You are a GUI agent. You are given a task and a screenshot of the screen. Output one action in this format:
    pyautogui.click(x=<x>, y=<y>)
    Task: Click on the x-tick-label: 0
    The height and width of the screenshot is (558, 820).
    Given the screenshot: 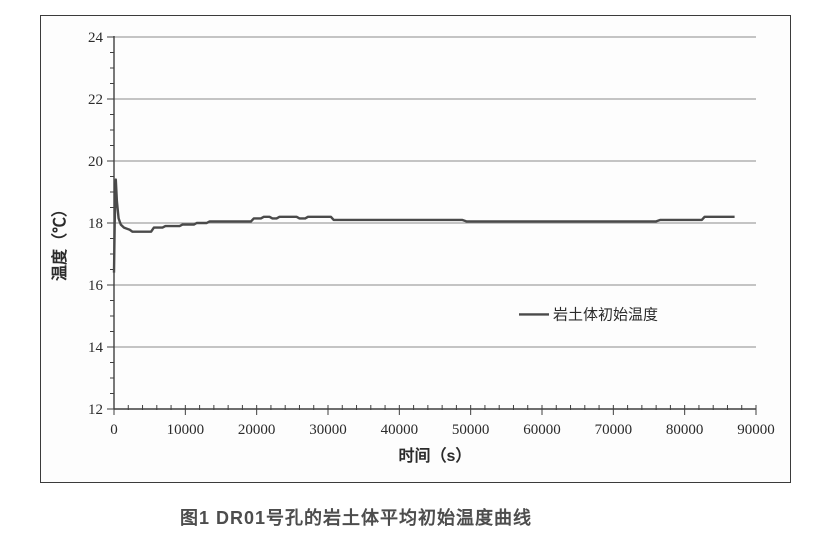 What is the action you would take?
    pyautogui.click(x=114, y=430)
    